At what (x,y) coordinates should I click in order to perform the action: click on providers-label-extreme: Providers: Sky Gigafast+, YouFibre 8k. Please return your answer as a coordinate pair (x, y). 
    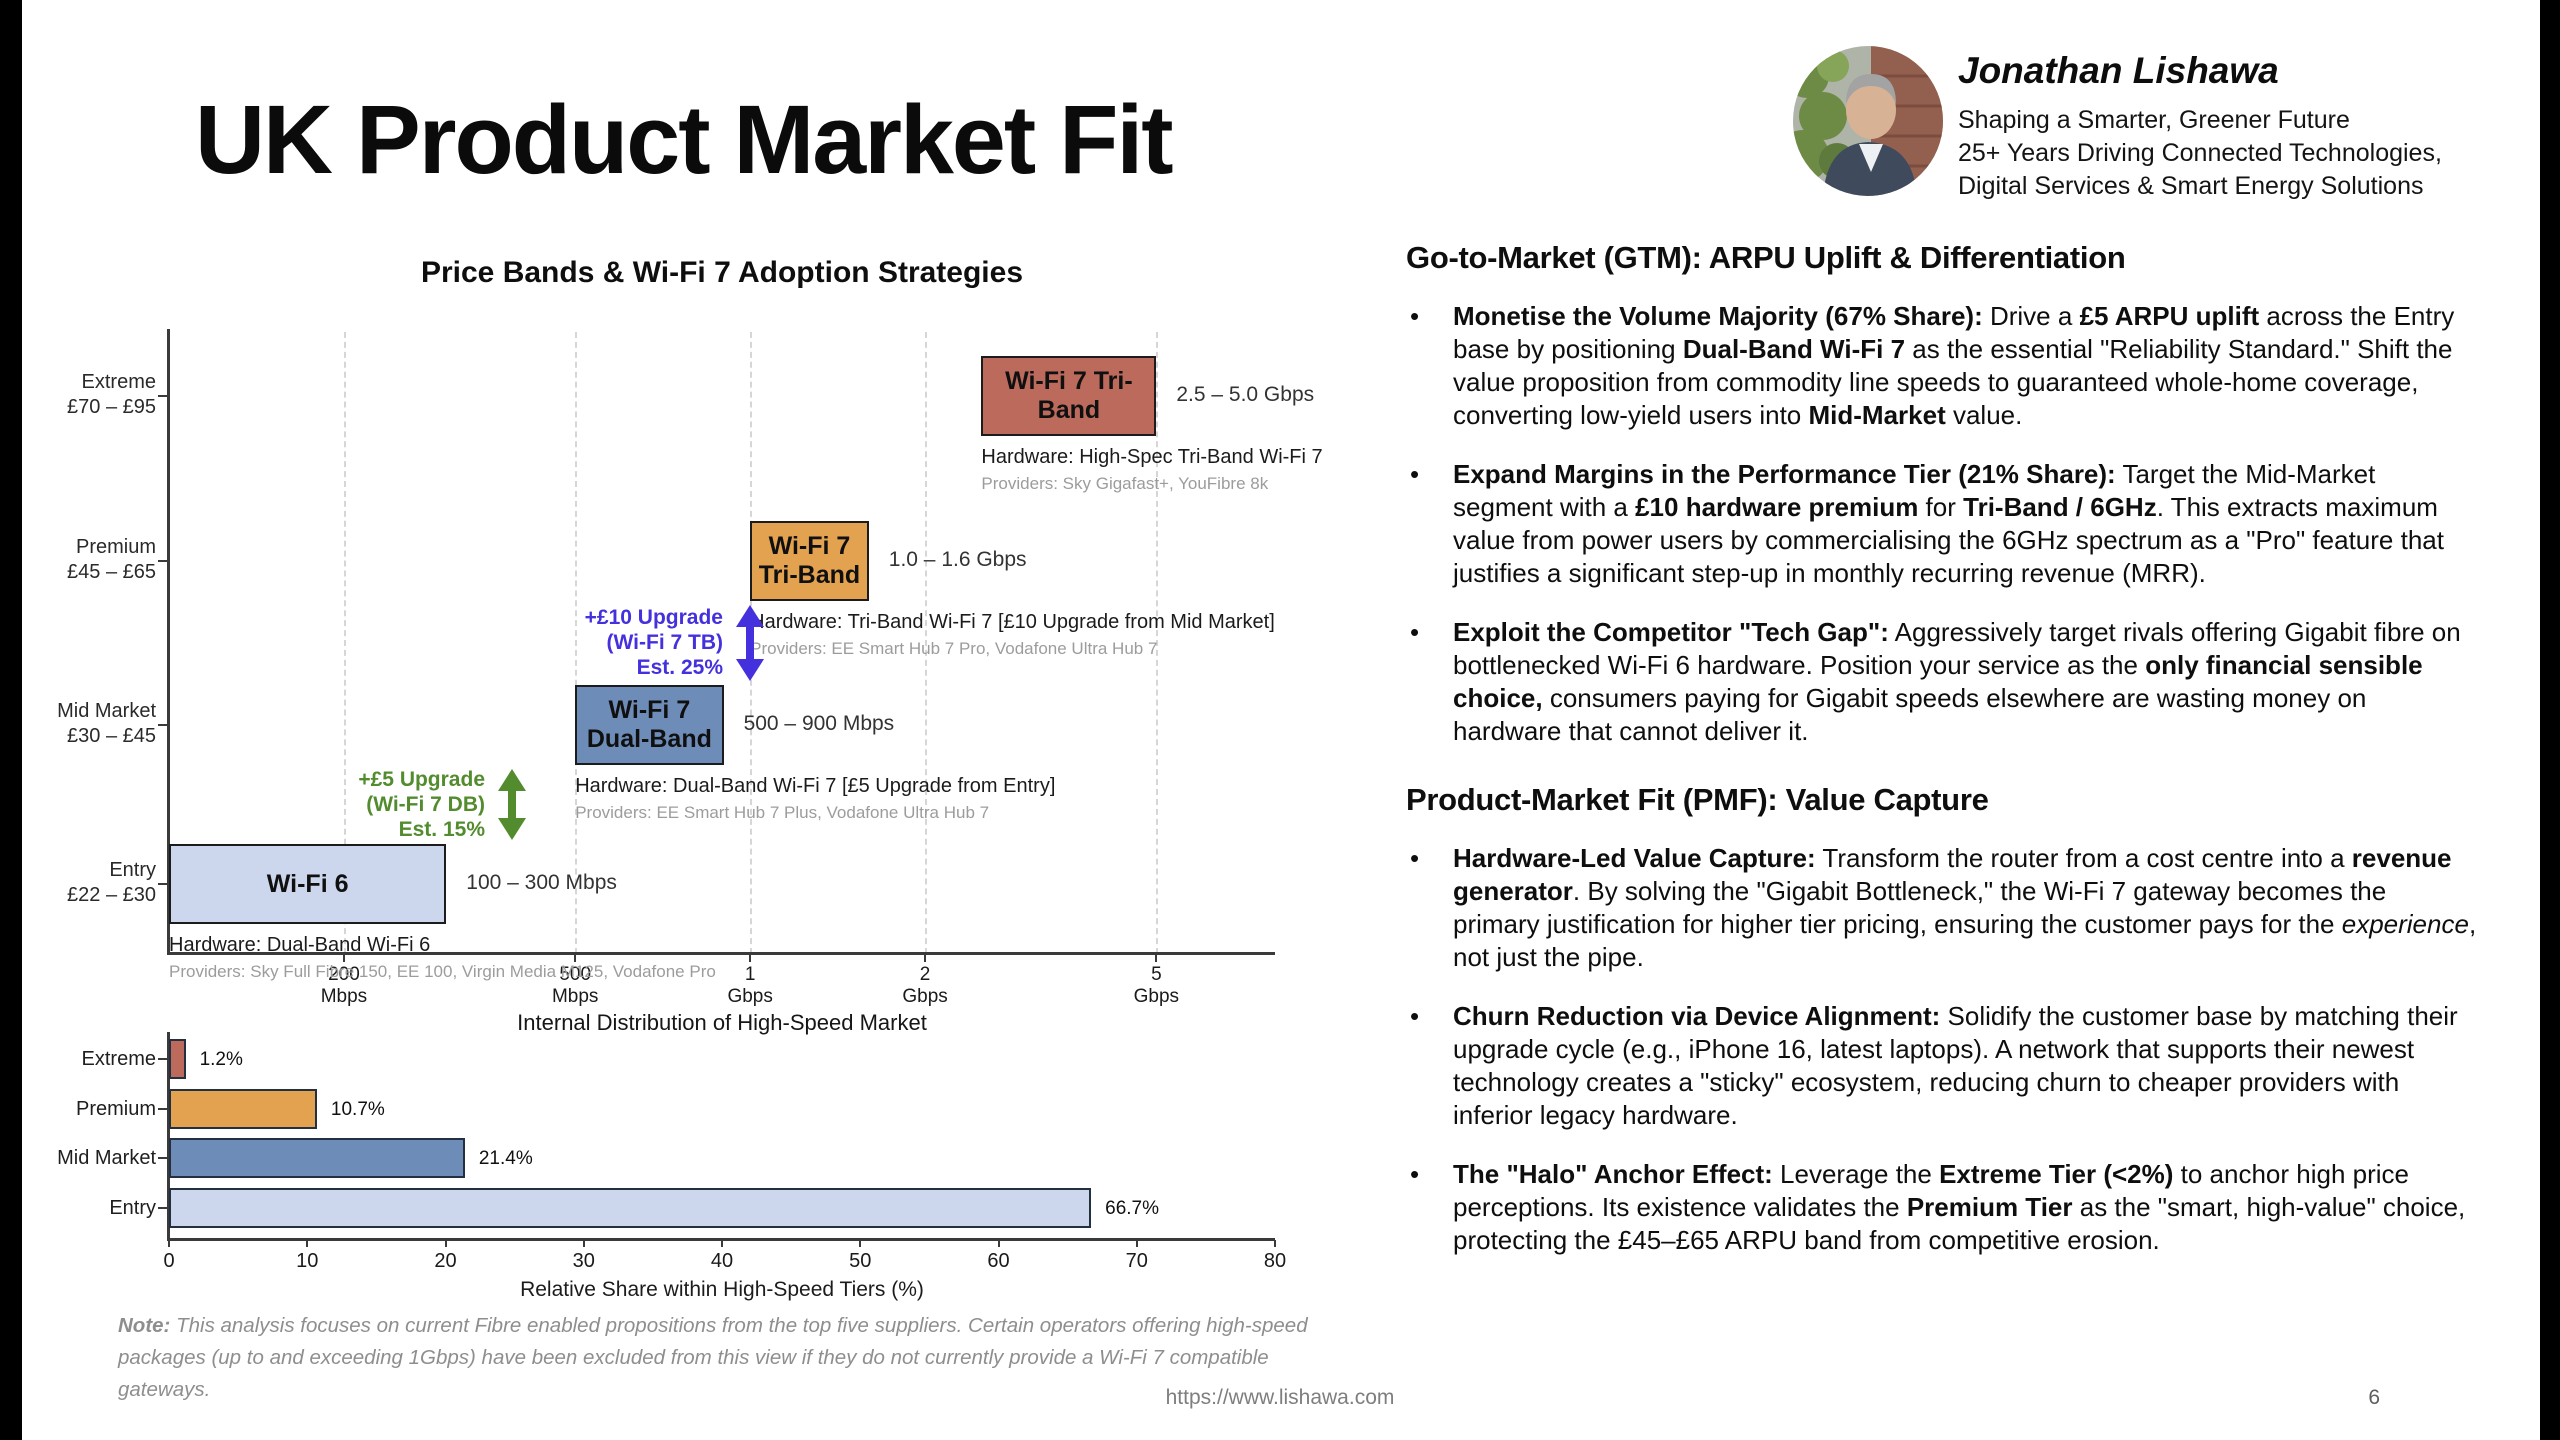
    Looking at the image, I should click on (1125, 483).